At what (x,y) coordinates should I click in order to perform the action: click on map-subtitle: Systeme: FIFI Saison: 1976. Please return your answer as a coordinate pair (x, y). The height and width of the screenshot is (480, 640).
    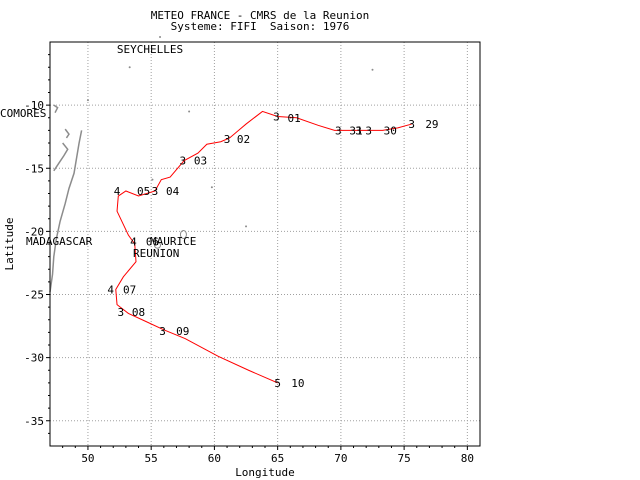
    Looking at the image, I should click on (260, 26).